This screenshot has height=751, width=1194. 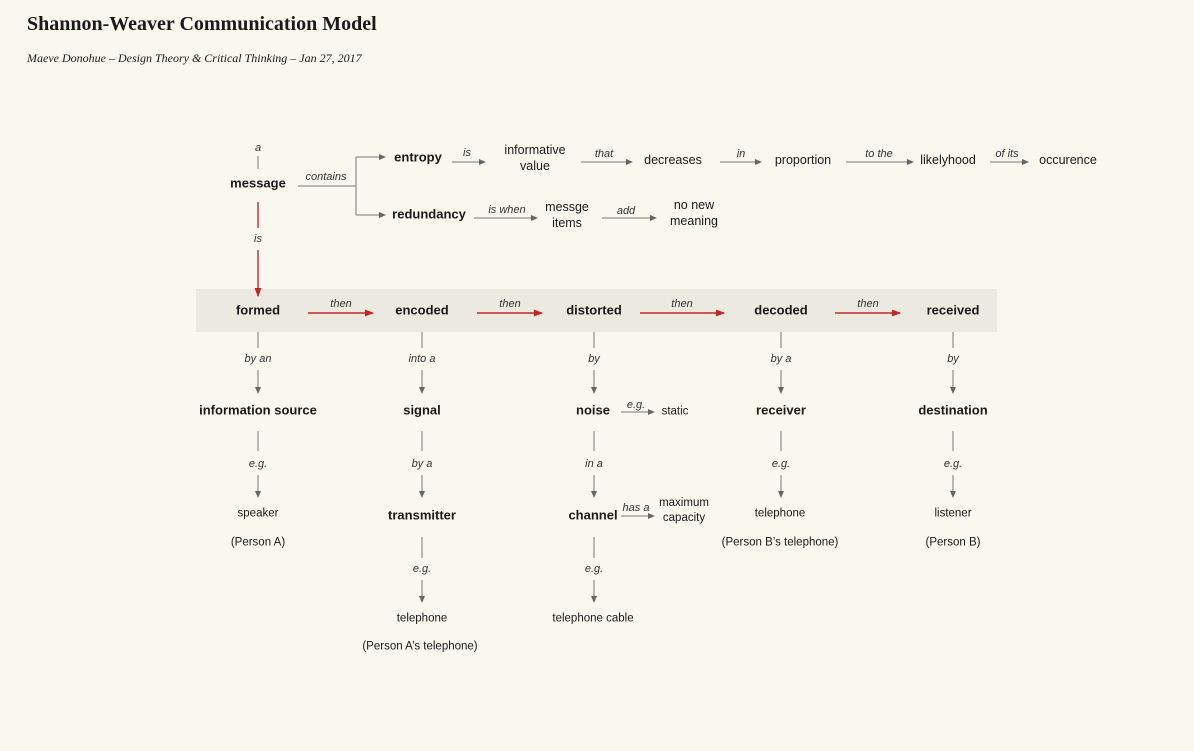 I want to click on node-occurence: occurence, so click(x=1068, y=159).